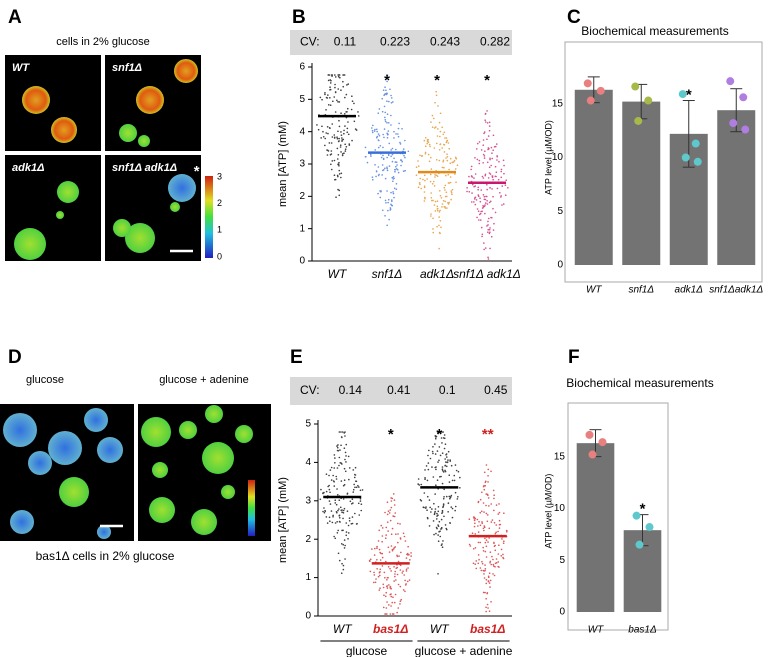  I want to click on x-tick-label: snf1Δadk1Δ, so click(736, 290).